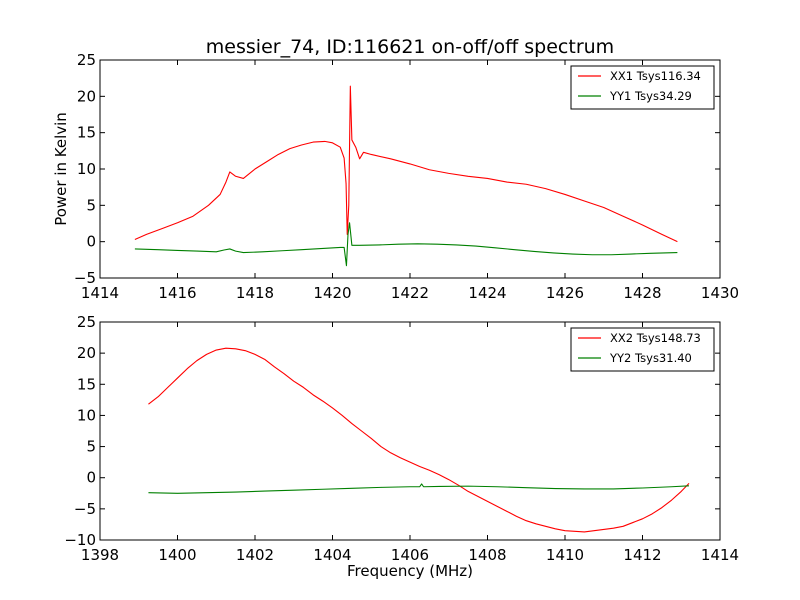 This screenshot has height=600, width=800. I want to click on top-y-tick-label: 10, so click(86, 169).